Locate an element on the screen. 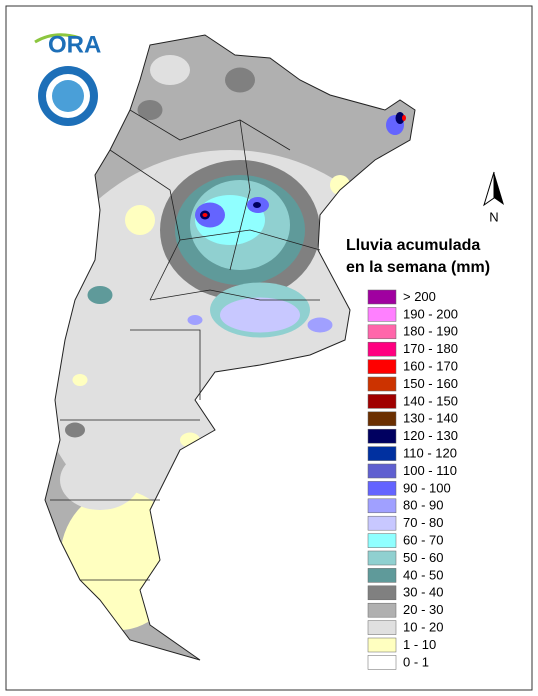 The width and height of the screenshot is (538, 696). legend-label: 130 - 140 is located at coordinates (430, 418).